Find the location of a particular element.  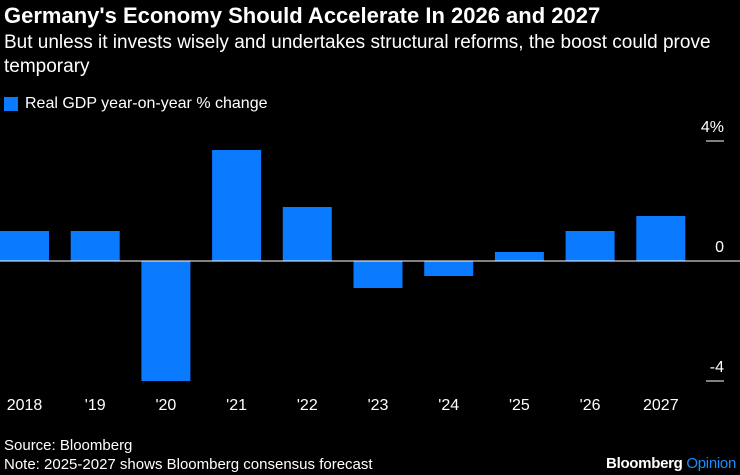

y-tick-label-2: -4 is located at coordinates (717, 367).